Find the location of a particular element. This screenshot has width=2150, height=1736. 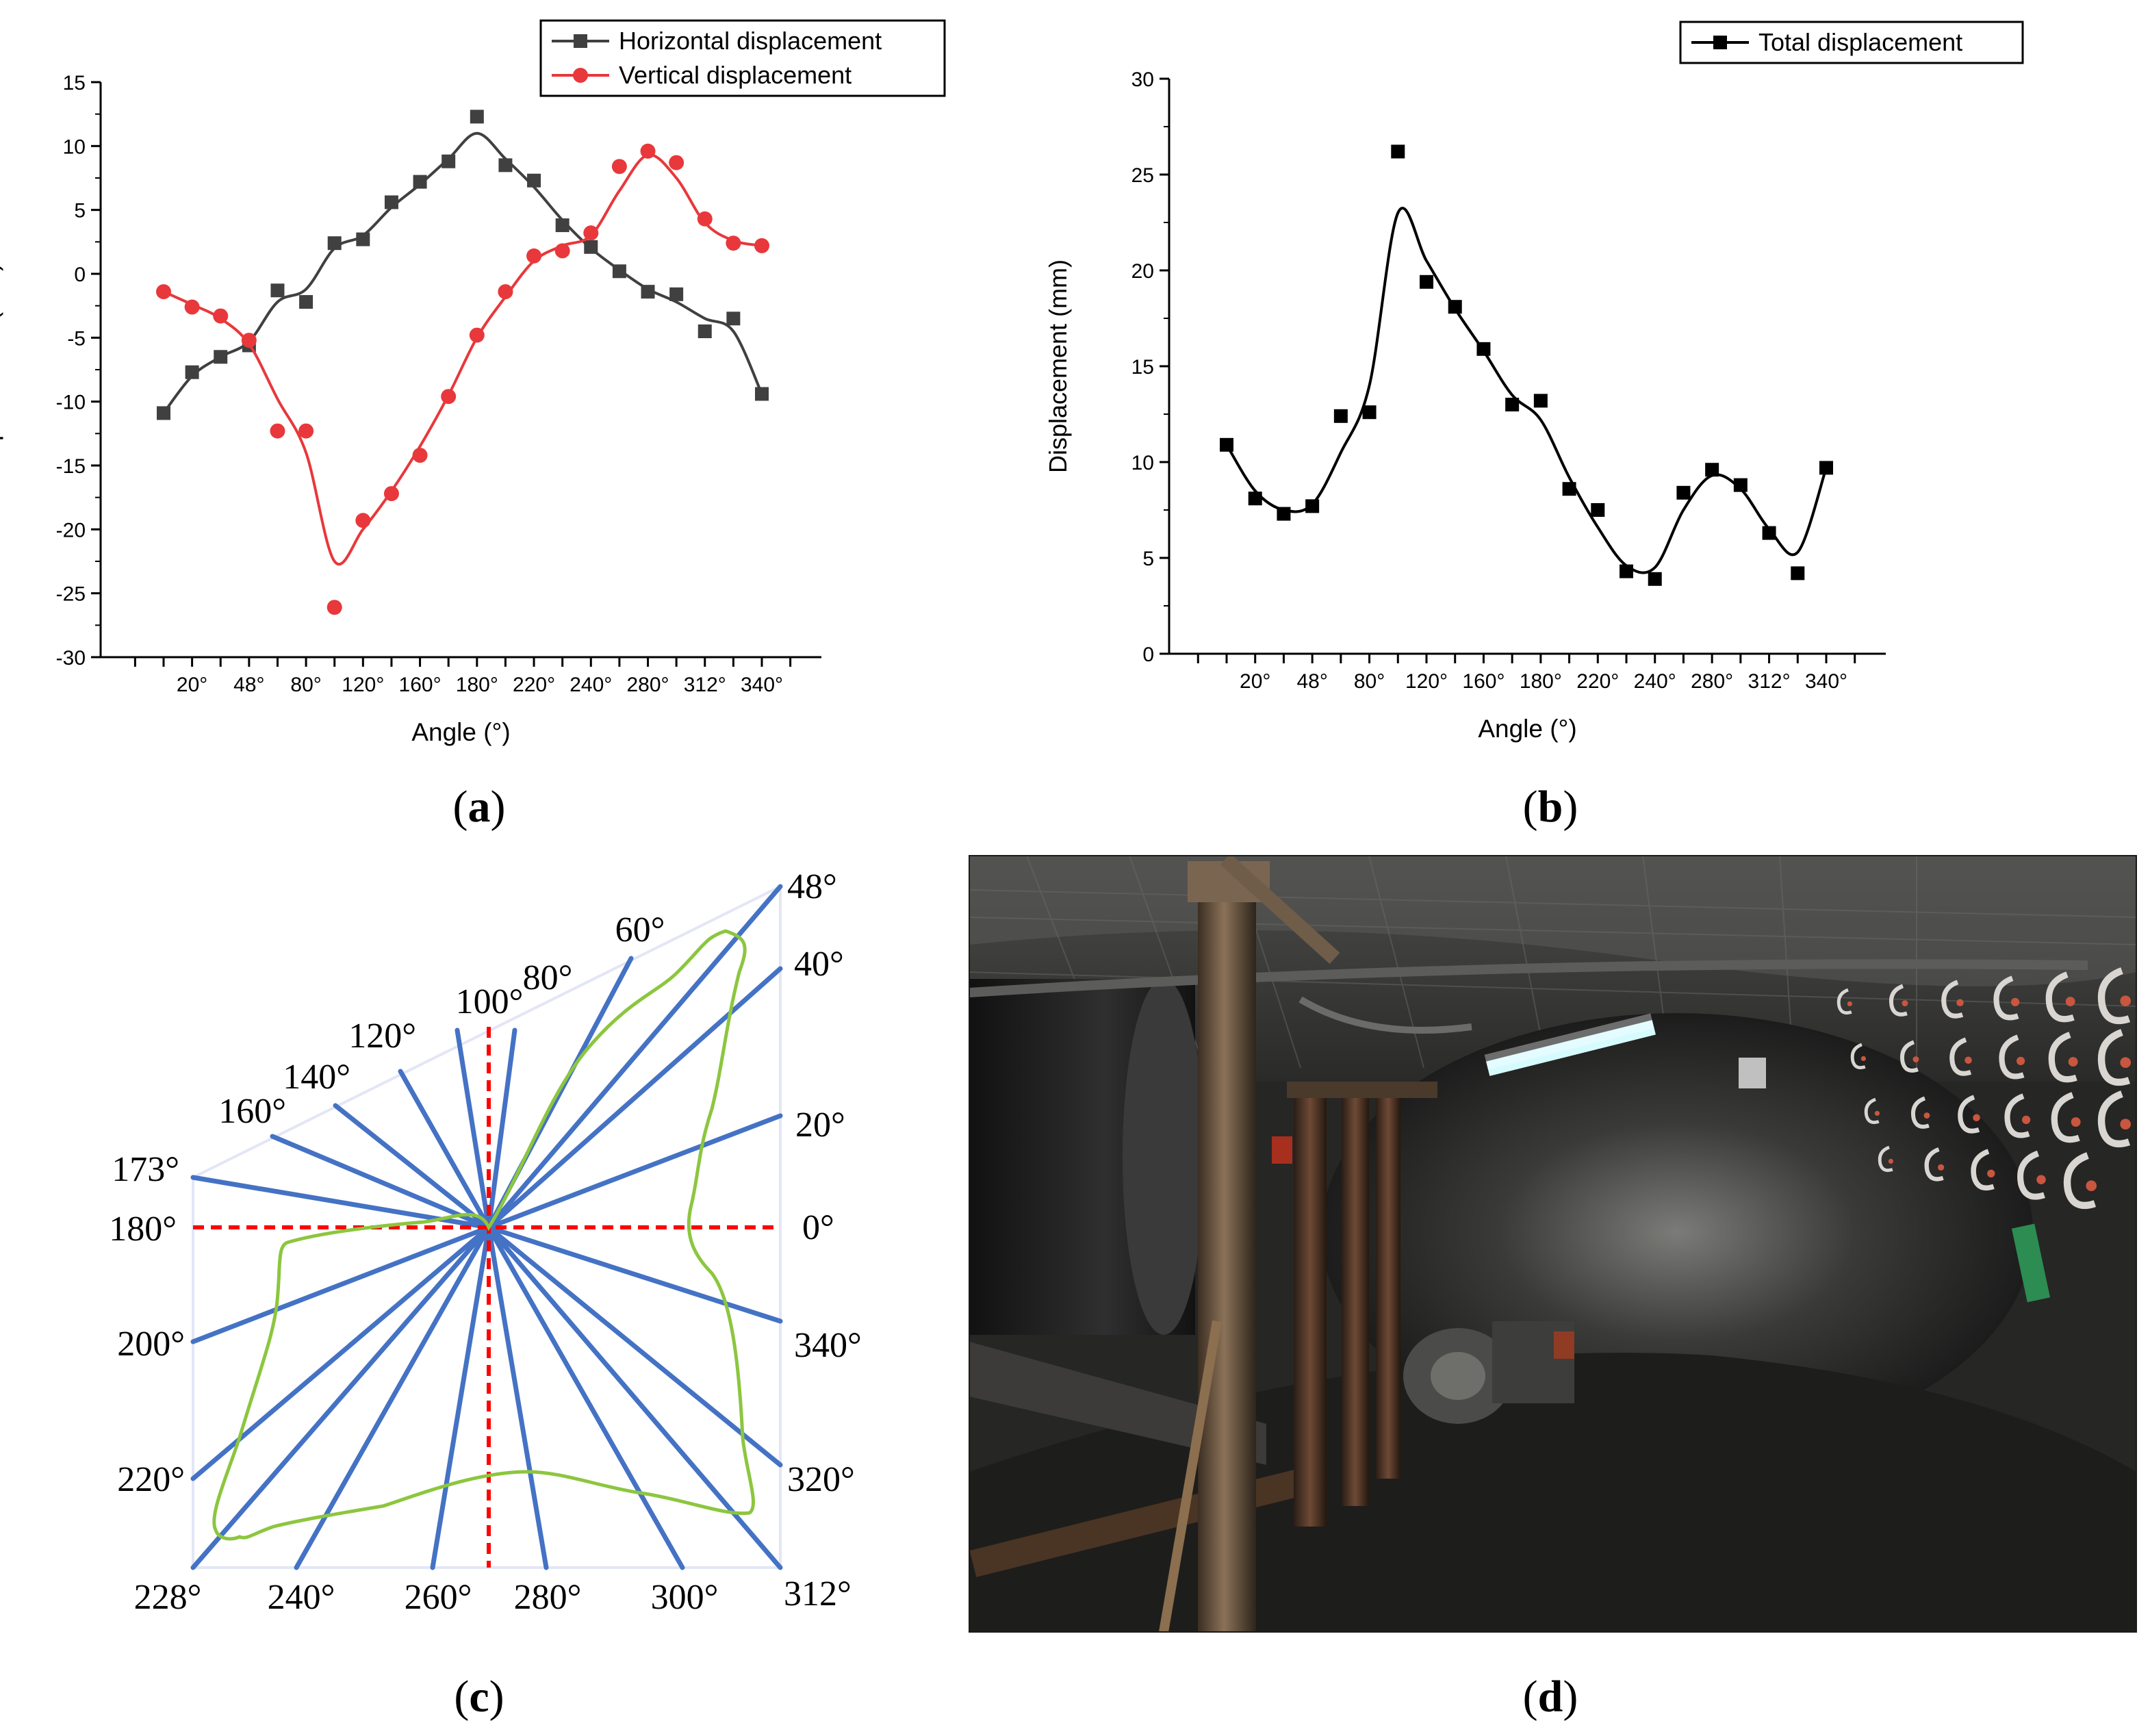

legend-box is located at coordinates (742, 58).